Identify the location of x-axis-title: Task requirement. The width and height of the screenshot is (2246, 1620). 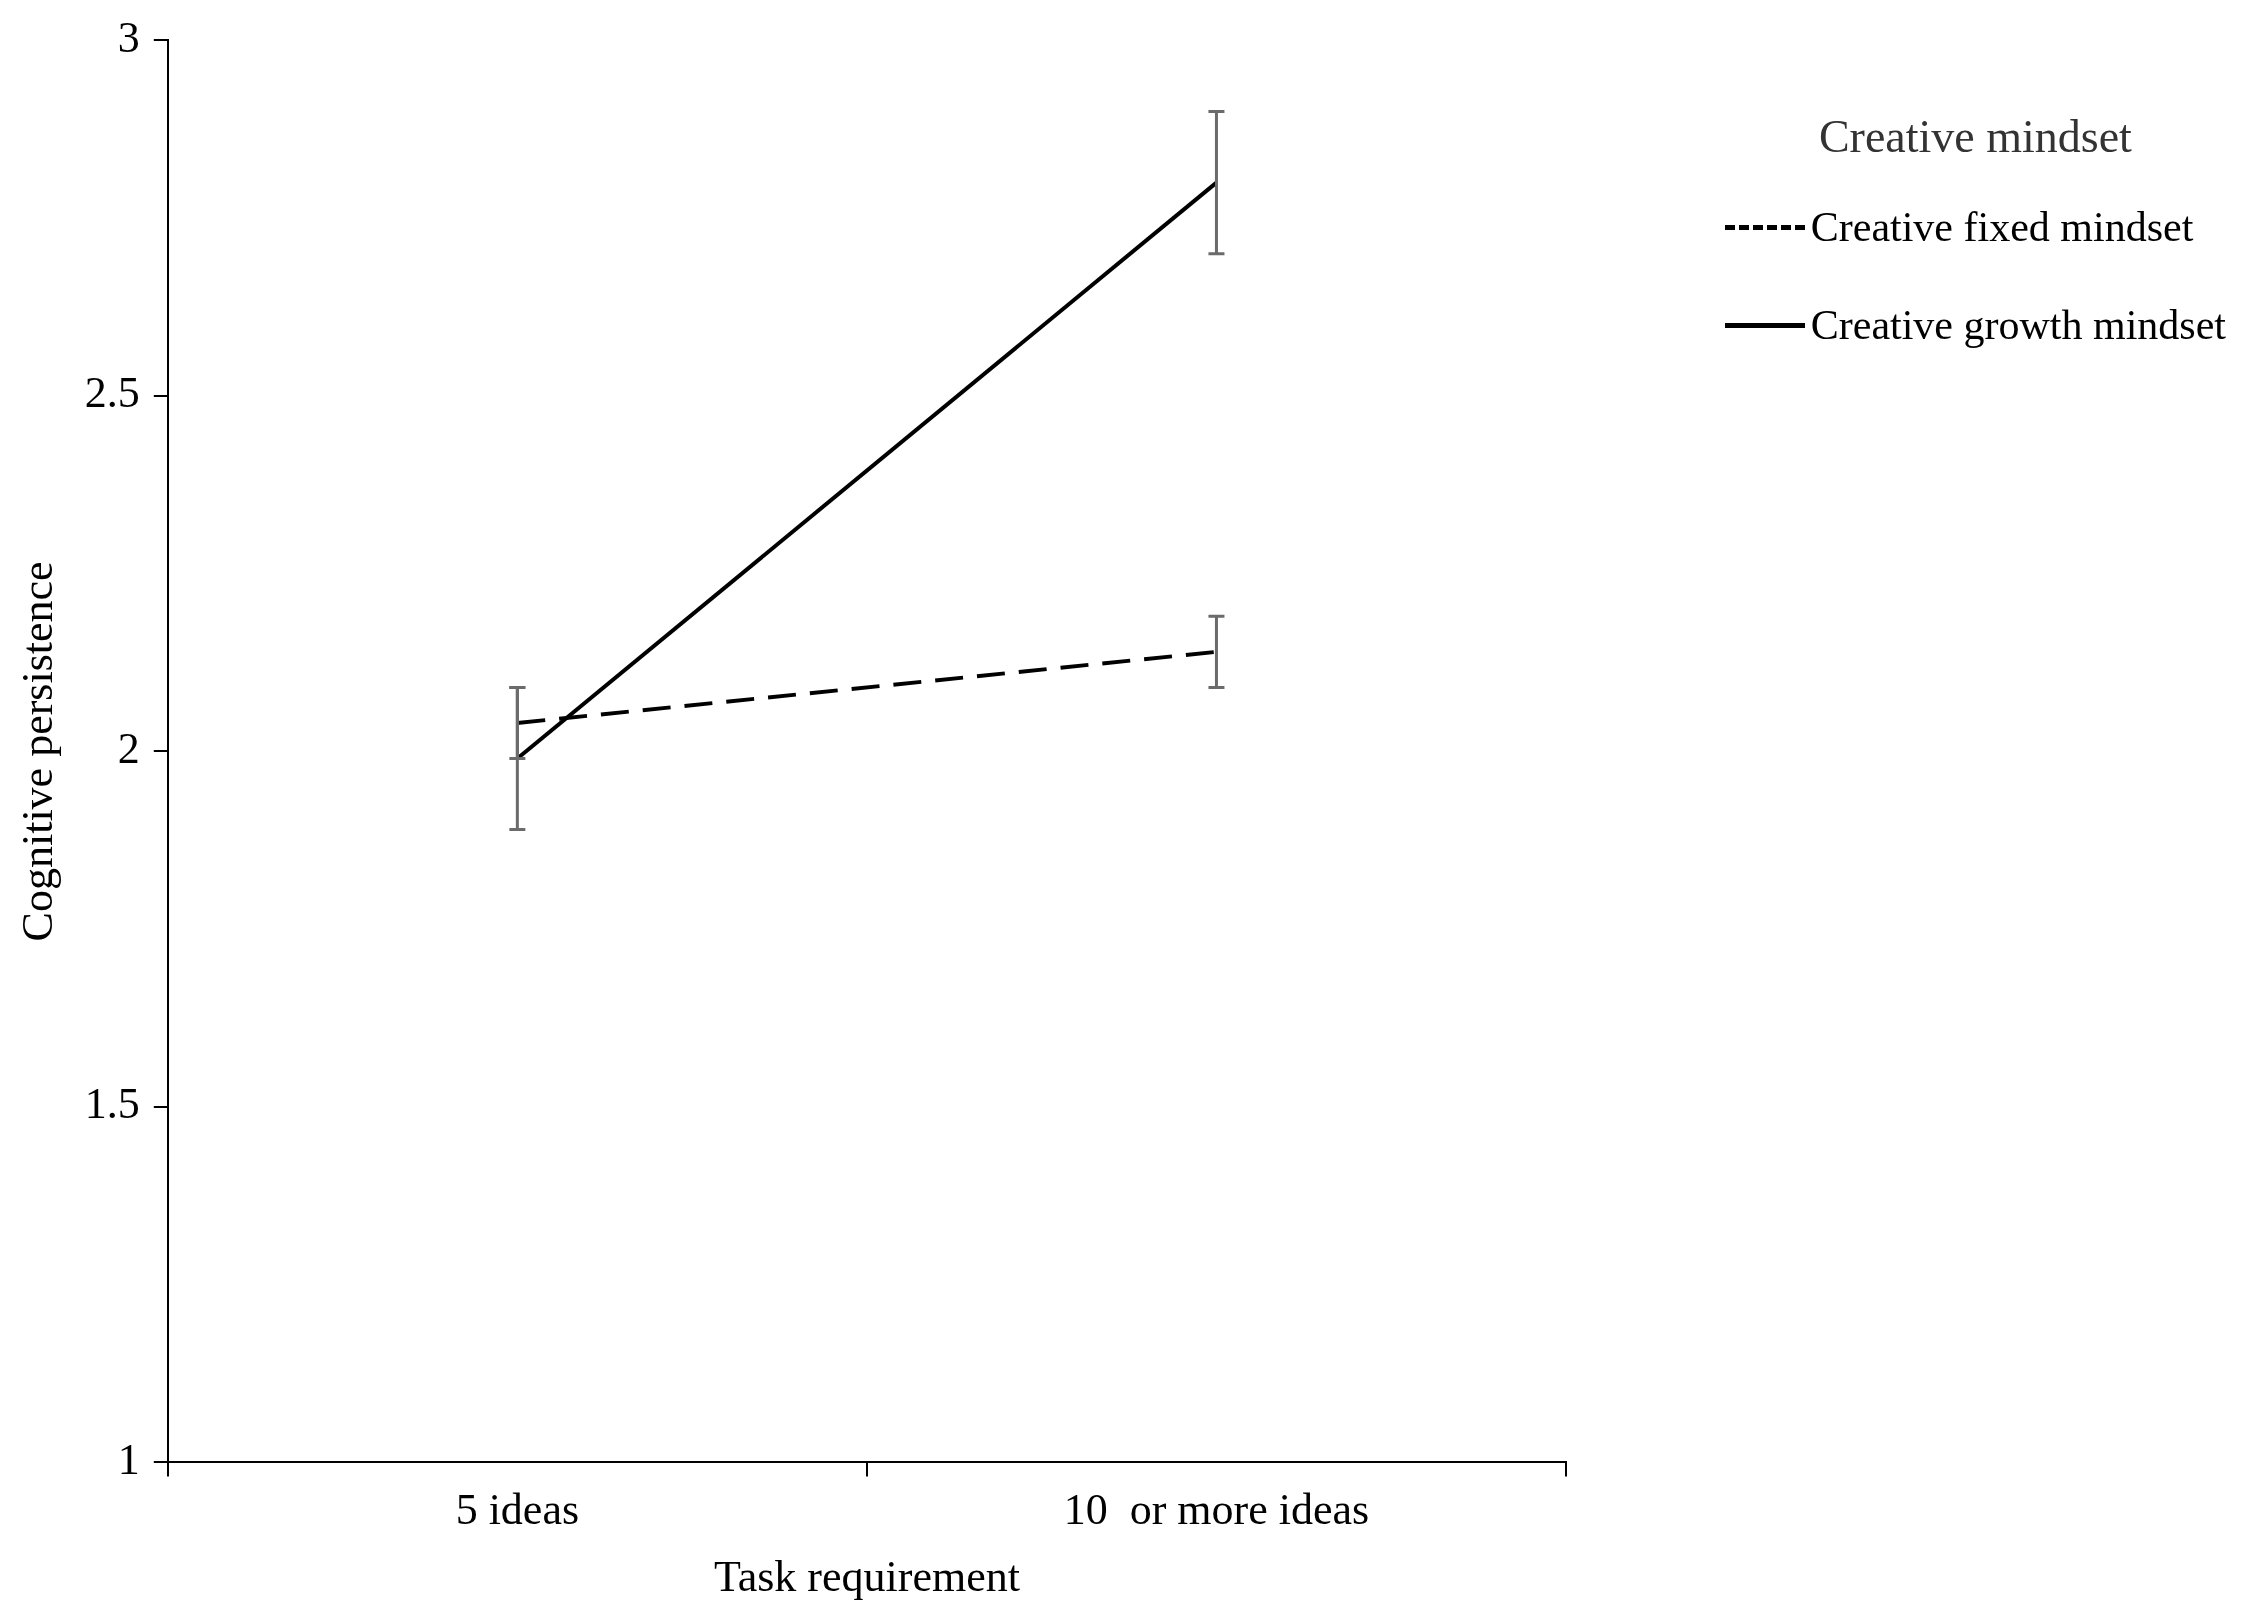
(866, 1577).